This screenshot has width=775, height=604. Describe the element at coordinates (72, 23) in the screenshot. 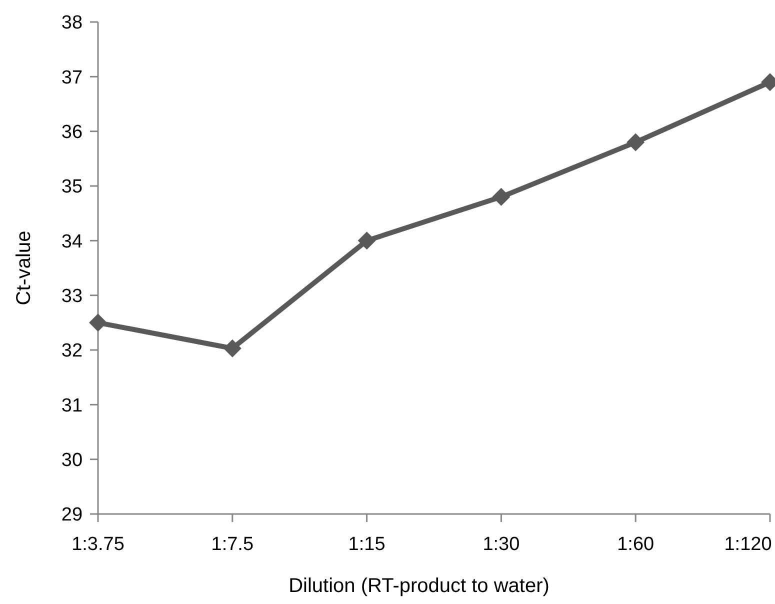

I see `y-tick-label: 38` at that location.